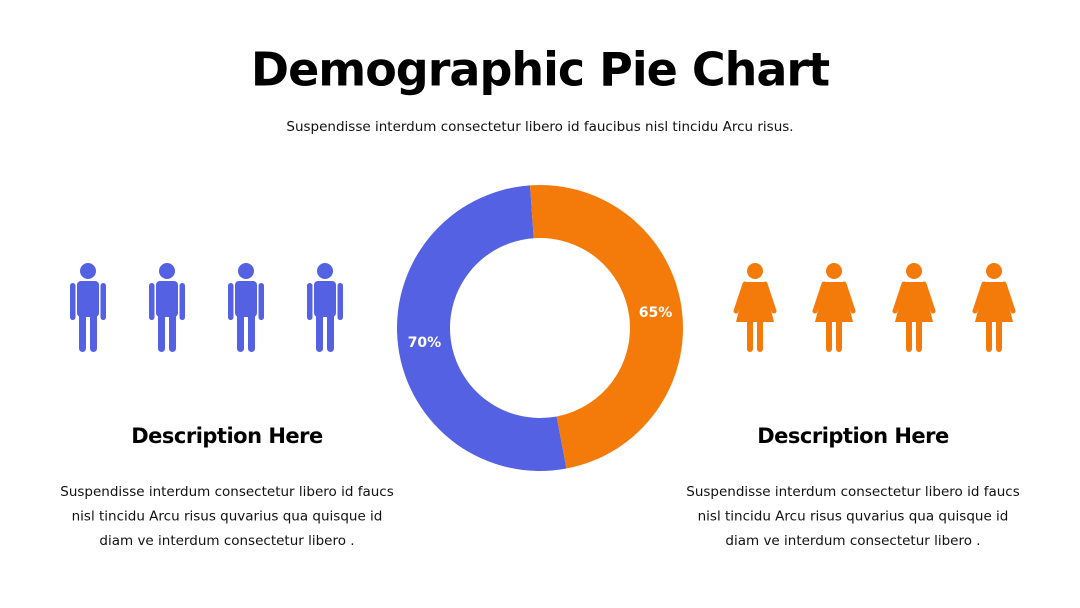  What do you see at coordinates (425, 343) in the screenshot?
I see `slice-label: 70%` at bounding box center [425, 343].